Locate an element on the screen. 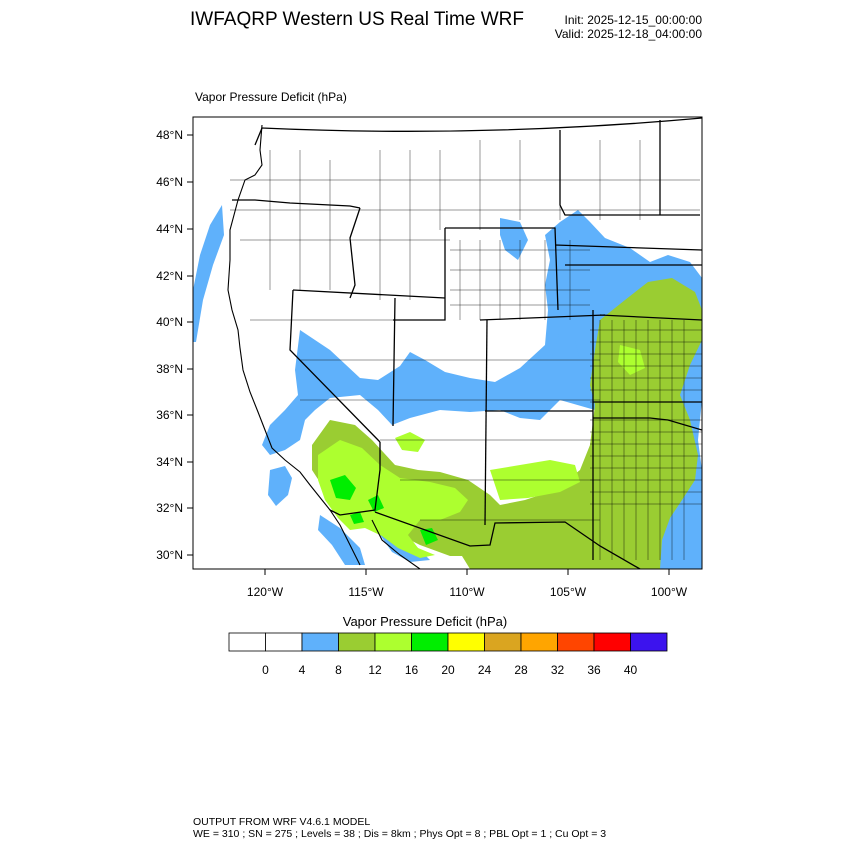 Image resolution: width=850 pixels, height=850 pixels. longitude-labels: 120°W 115°W 110°W 105°W 100°W is located at coordinates (467, 592).